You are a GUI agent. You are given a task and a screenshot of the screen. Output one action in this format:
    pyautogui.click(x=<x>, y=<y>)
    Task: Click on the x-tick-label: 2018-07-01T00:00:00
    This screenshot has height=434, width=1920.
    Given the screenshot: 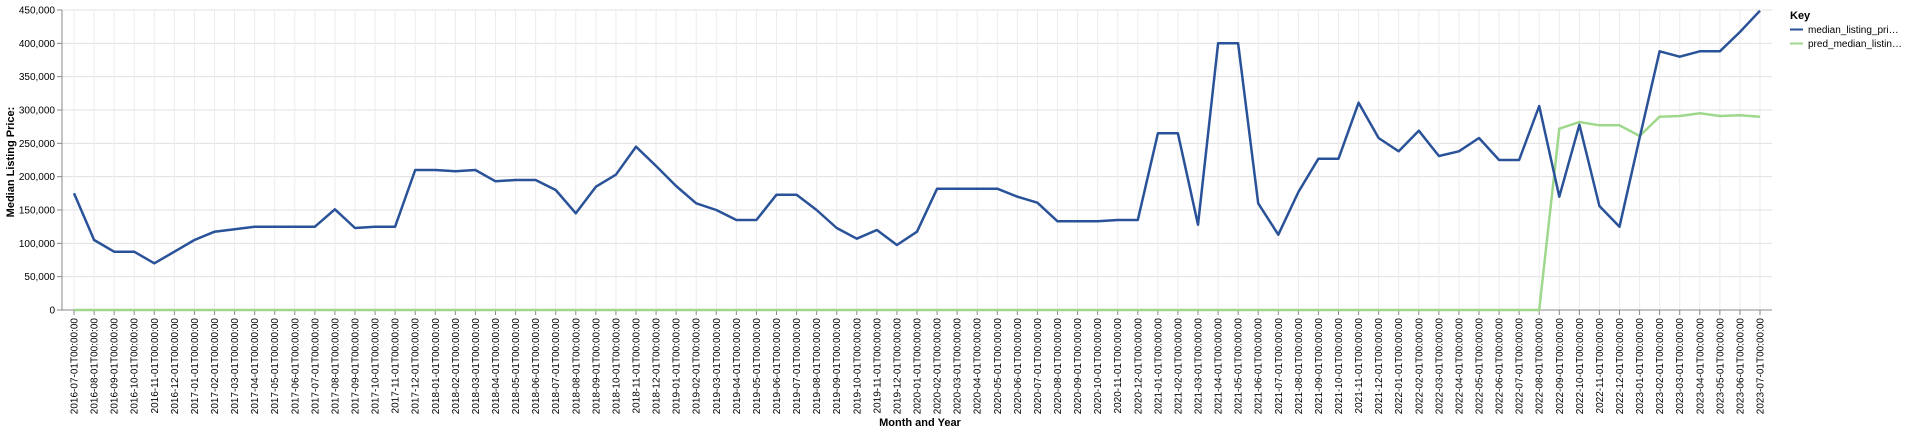 What is the action you would take?
    pyautogui.click(x=556, y=366)
    